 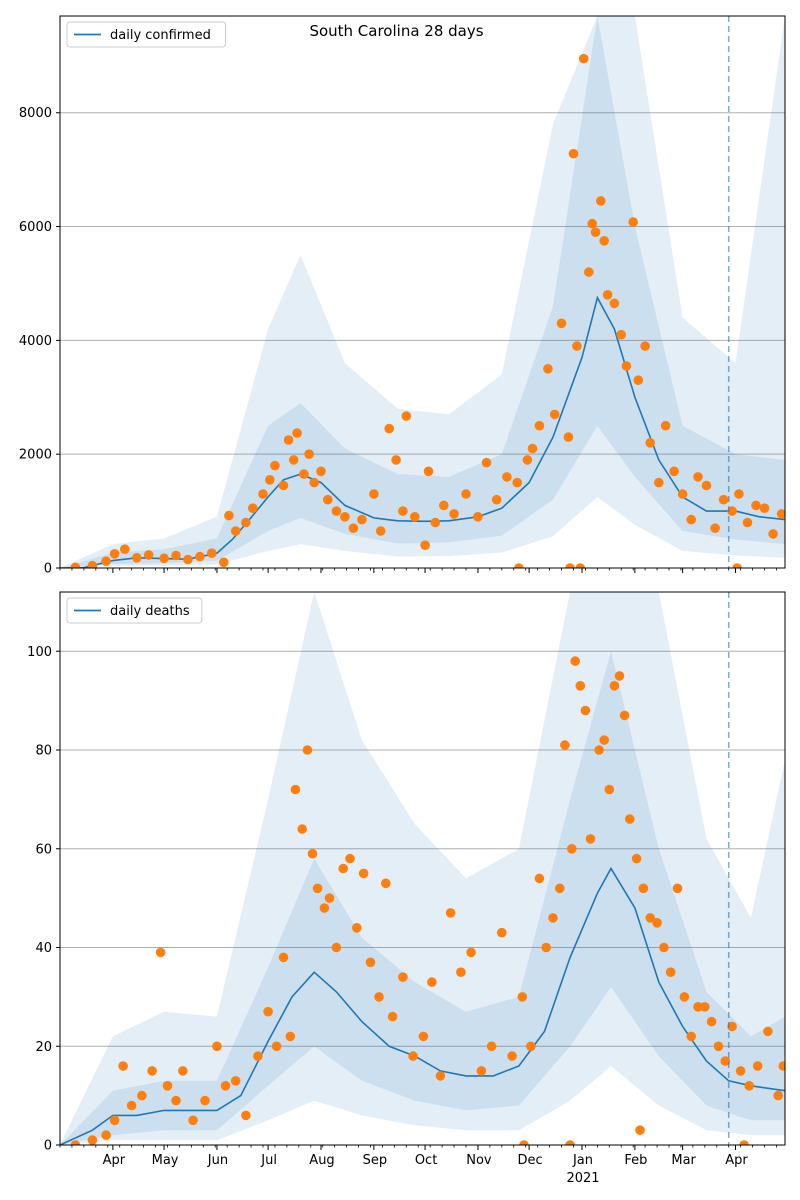 I want to click on y-tick-label: 100, so click(x=39, y=652).